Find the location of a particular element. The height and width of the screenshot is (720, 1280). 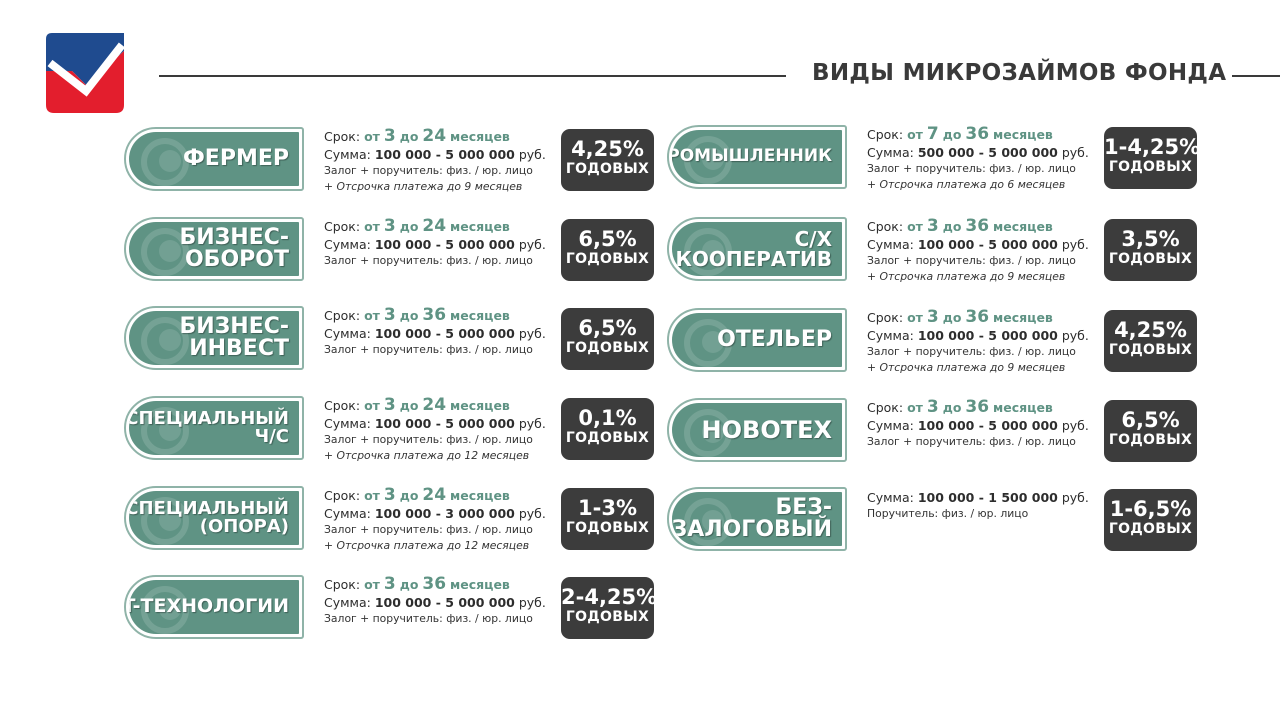

rate-badge: 1-4,25% ГОДОВЫХ is located at coordinates (1152, 158).